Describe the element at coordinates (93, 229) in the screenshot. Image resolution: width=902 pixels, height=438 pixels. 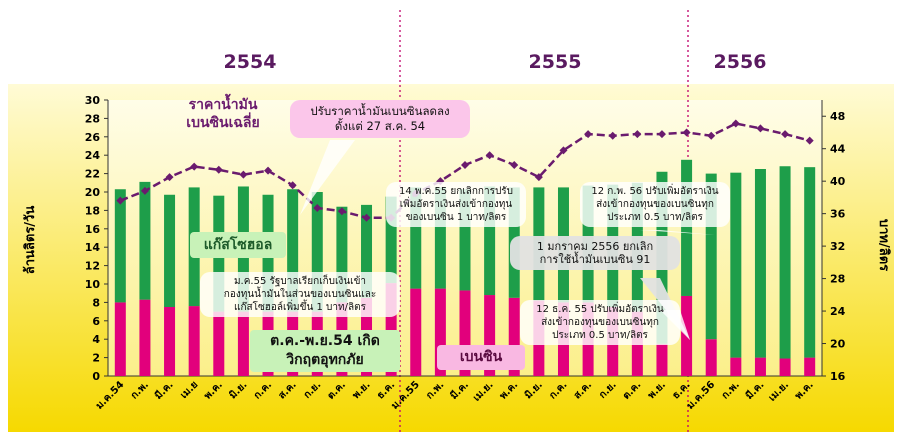
I see `y-tick-label: 16` at that location.